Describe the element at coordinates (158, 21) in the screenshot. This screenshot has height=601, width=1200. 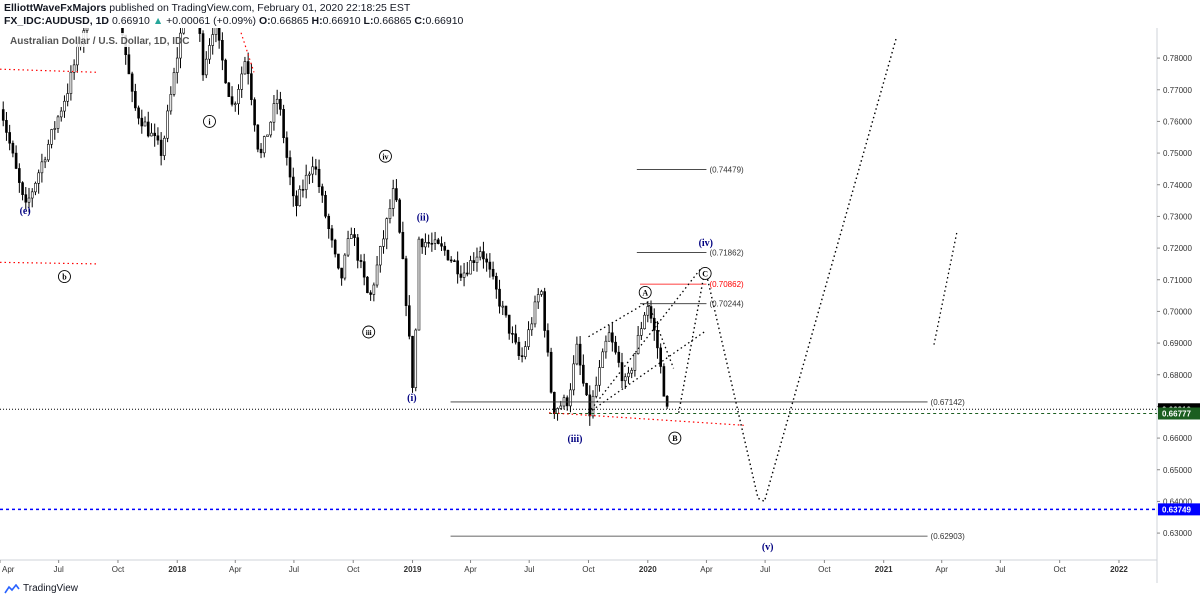
I see `change-arrow-icon: ▲` at that location.